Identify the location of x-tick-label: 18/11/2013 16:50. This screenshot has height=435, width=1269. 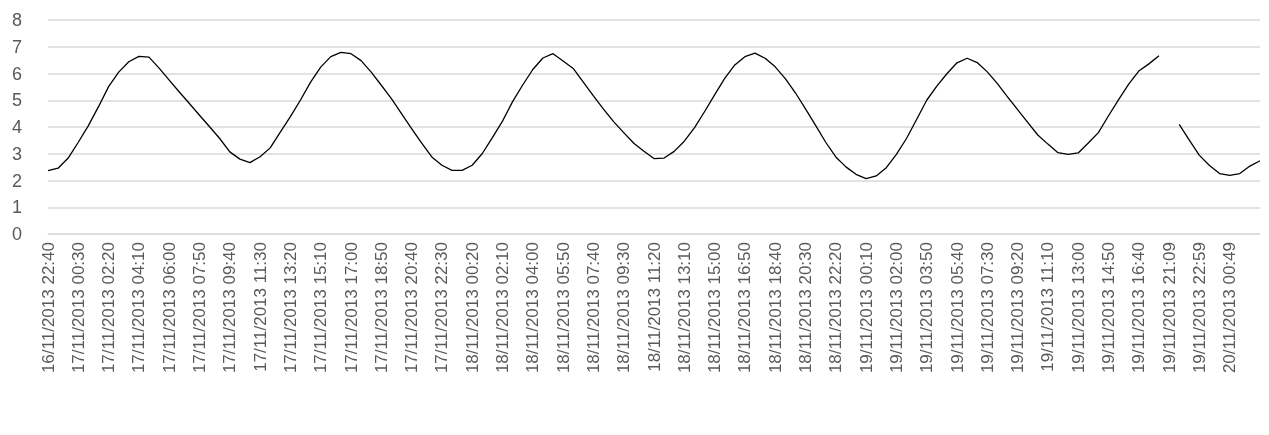
(745, 308).